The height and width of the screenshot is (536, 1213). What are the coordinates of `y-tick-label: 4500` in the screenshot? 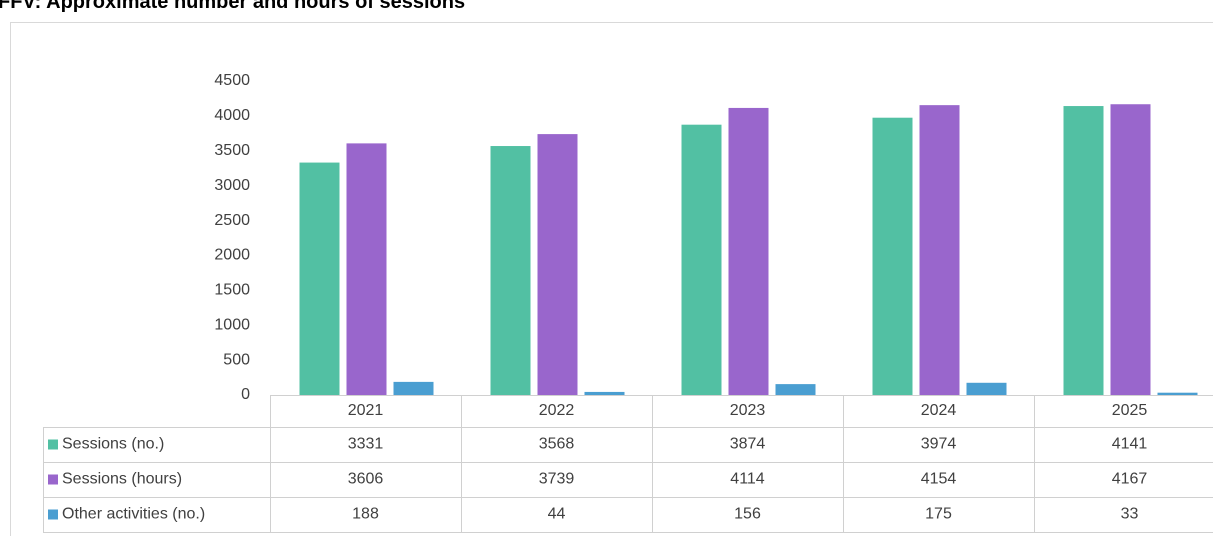 It's located at (232, 80).